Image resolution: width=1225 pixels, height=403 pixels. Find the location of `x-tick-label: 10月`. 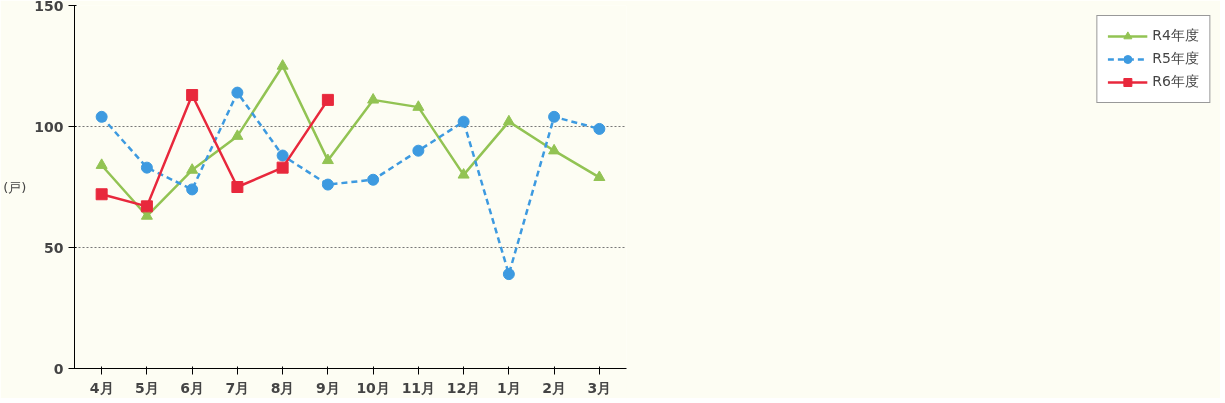

x-tick-label: 10月 is located at coordinates (373, 387).